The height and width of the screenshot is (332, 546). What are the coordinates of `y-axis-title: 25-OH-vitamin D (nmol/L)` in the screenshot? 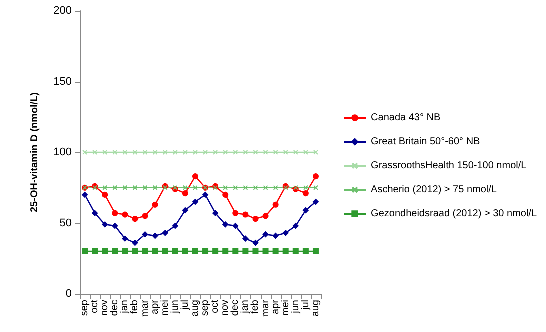 It's located at (35, 152).